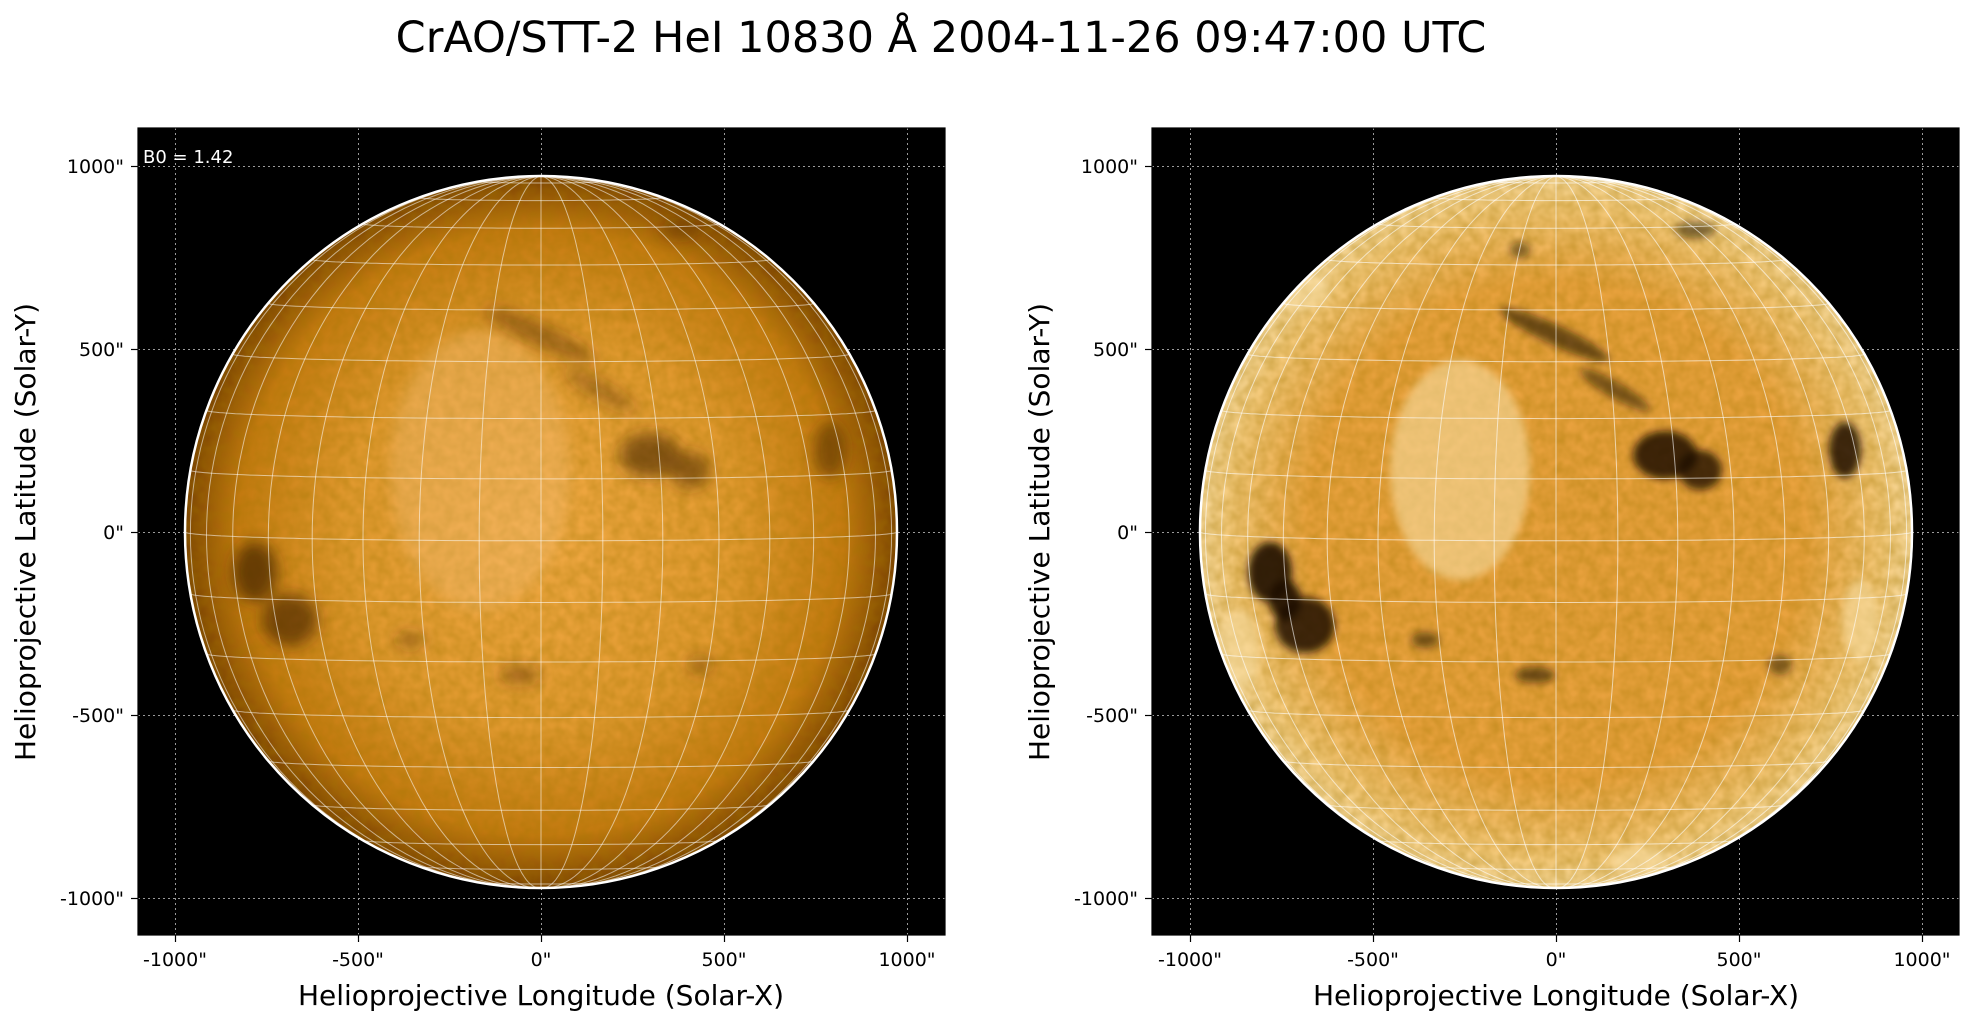  I want to click on x-axis-label-left: Helioprojective Longitude (Solar-X), so click(541, 995).